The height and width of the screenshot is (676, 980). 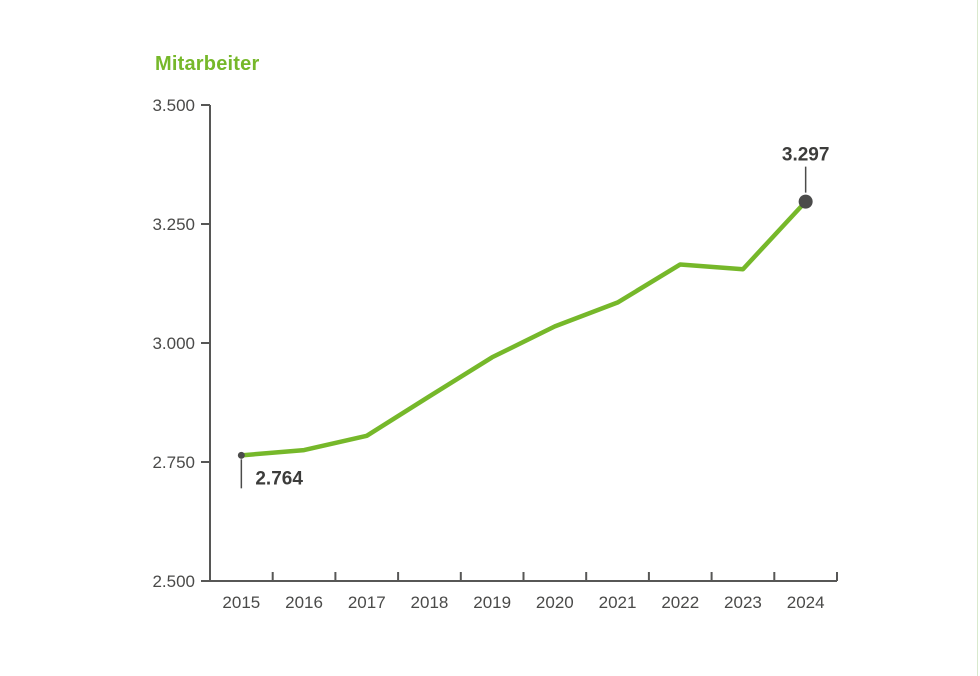 I want to click on x-axis-tick-label: 2018, so click(x=430, y=602).